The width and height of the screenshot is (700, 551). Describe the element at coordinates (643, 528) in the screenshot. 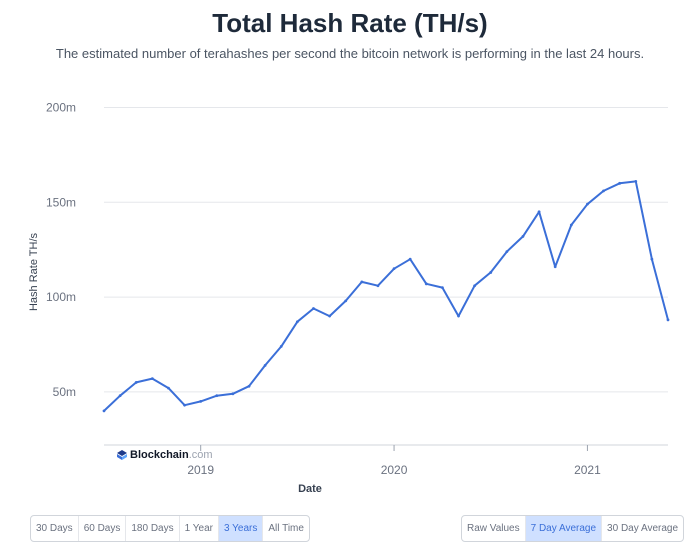

I see `30-day-average-button: 30 Day Average` at that location.